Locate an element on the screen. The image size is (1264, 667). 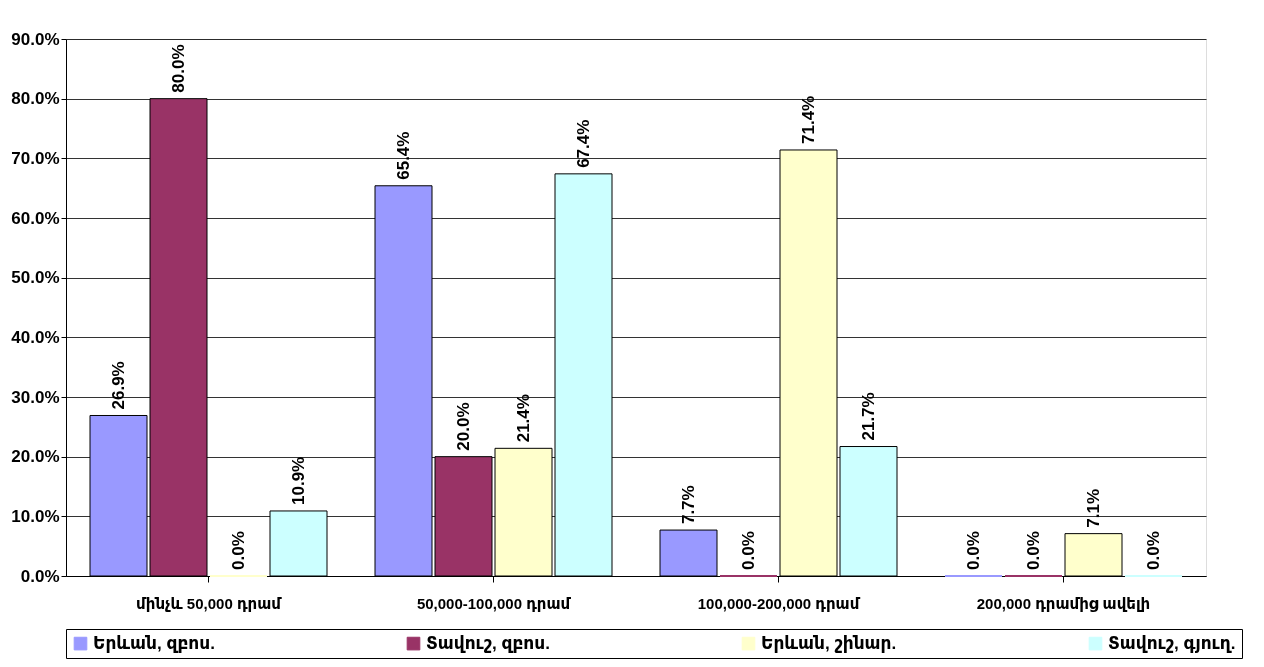
y-tick-label: 90.0% is located at coordinates (35, 39).